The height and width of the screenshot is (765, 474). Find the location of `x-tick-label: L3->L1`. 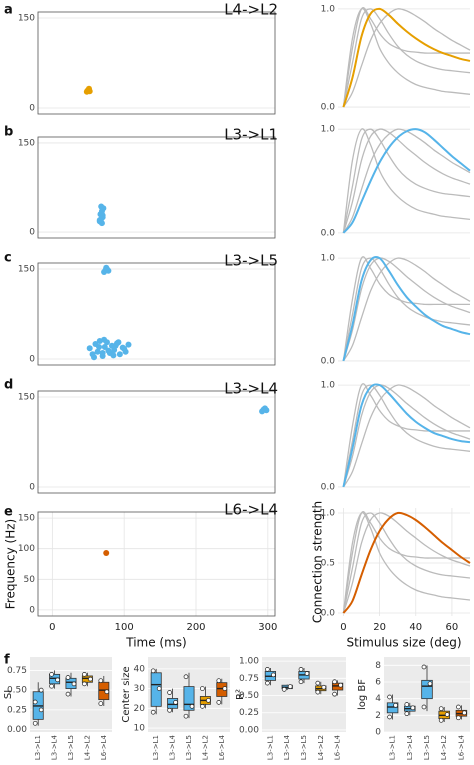

x-tick-label: L3->L1 is located at coordinates (270, 747).